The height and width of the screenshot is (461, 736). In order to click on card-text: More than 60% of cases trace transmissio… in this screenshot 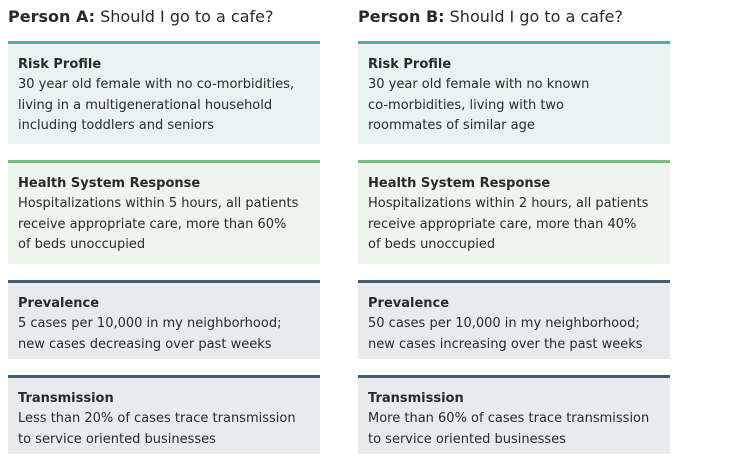, I will do `click(509, 429)`.